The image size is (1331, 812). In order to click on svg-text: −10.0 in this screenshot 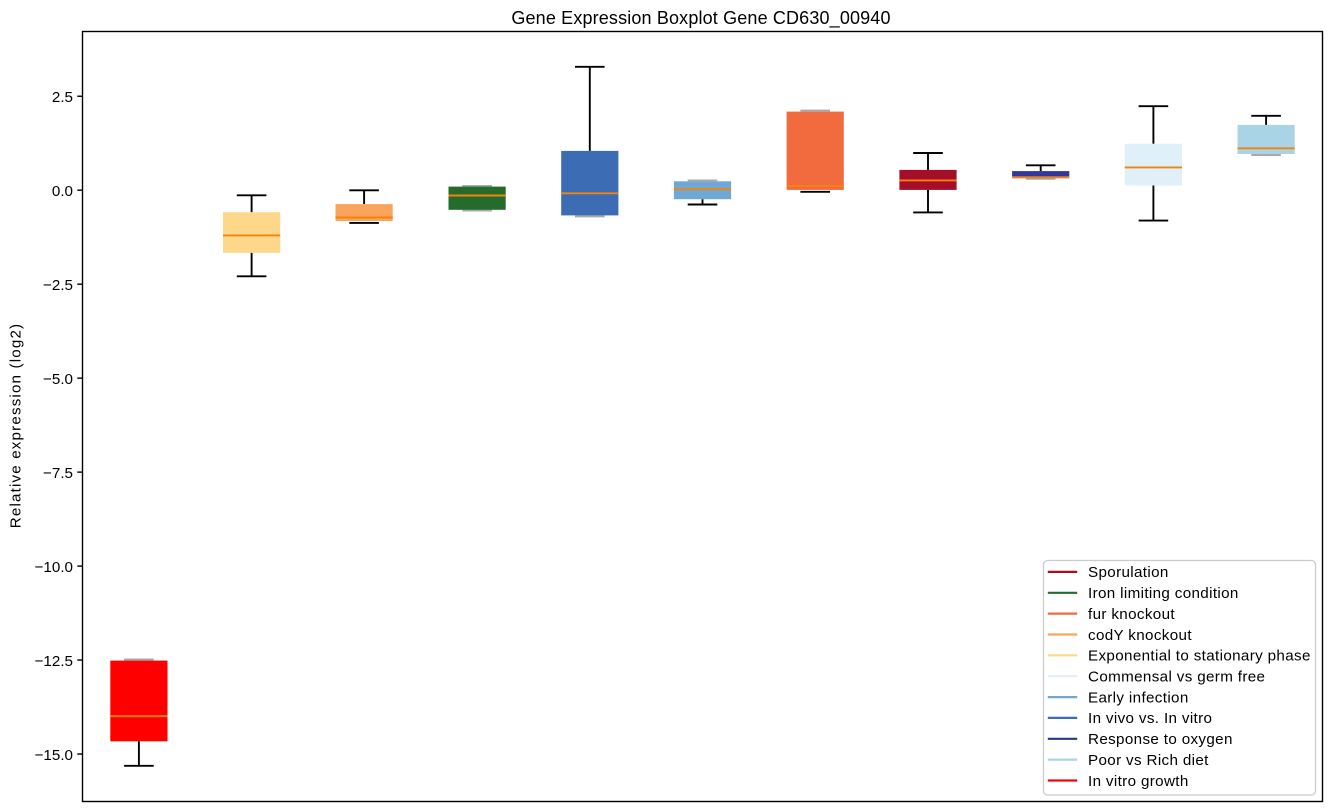, I will do `click(54, 567)`.